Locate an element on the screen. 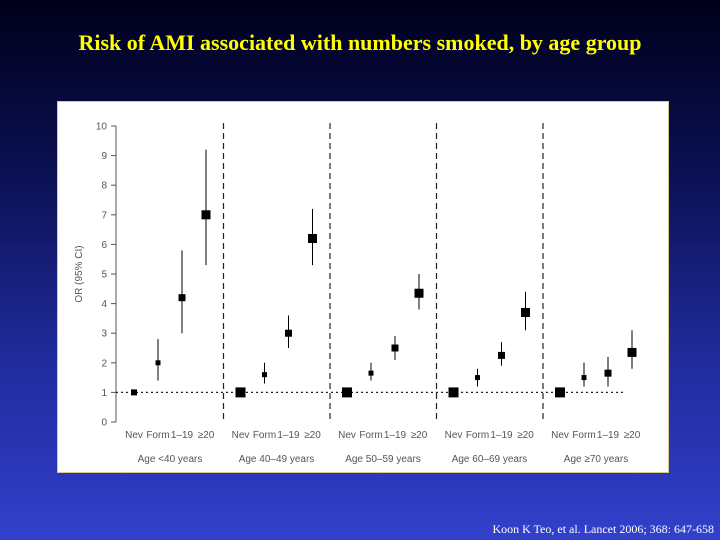 The height and width of the screenshot is (540, 720). y-tick-label: 2 is located at coordinates (104, 363).